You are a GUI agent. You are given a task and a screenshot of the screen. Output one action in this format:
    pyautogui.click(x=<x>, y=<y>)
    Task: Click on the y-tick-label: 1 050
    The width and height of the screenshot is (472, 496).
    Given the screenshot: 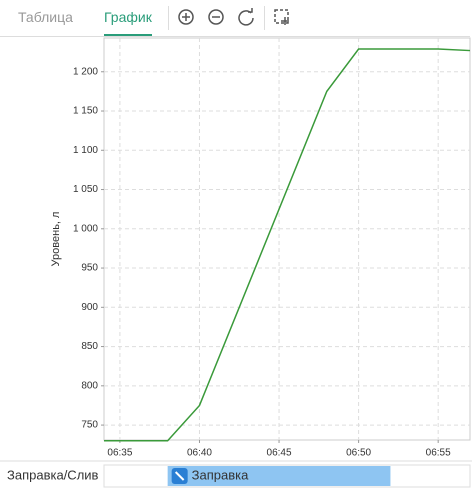 What is the action you would take?
    pyautogui.click(x=85, y=189)
    